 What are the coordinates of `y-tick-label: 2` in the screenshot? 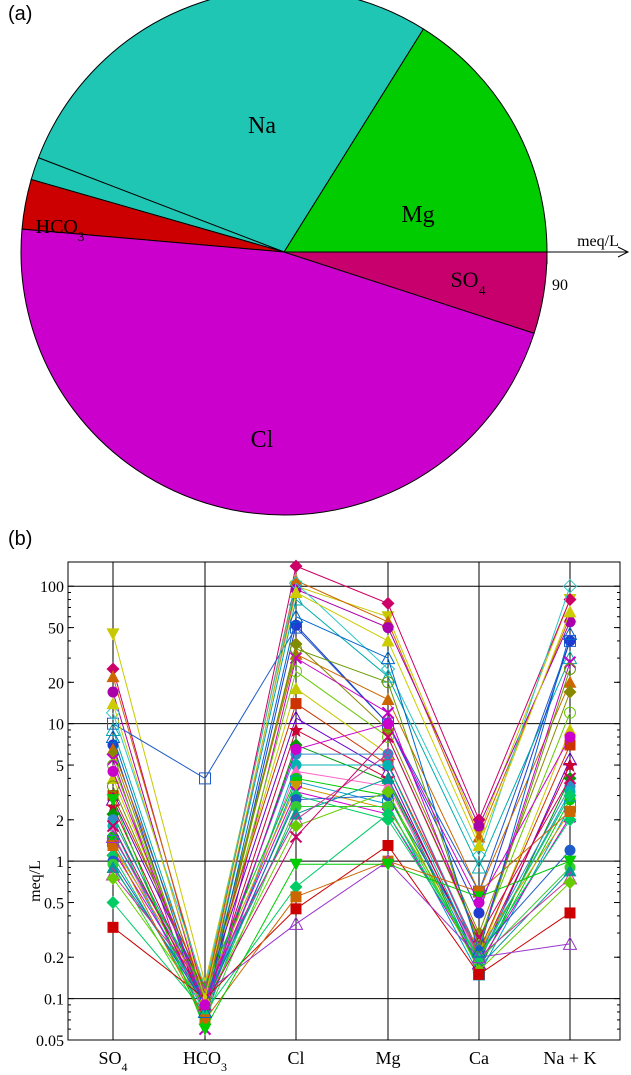 It's located at (60, 821).